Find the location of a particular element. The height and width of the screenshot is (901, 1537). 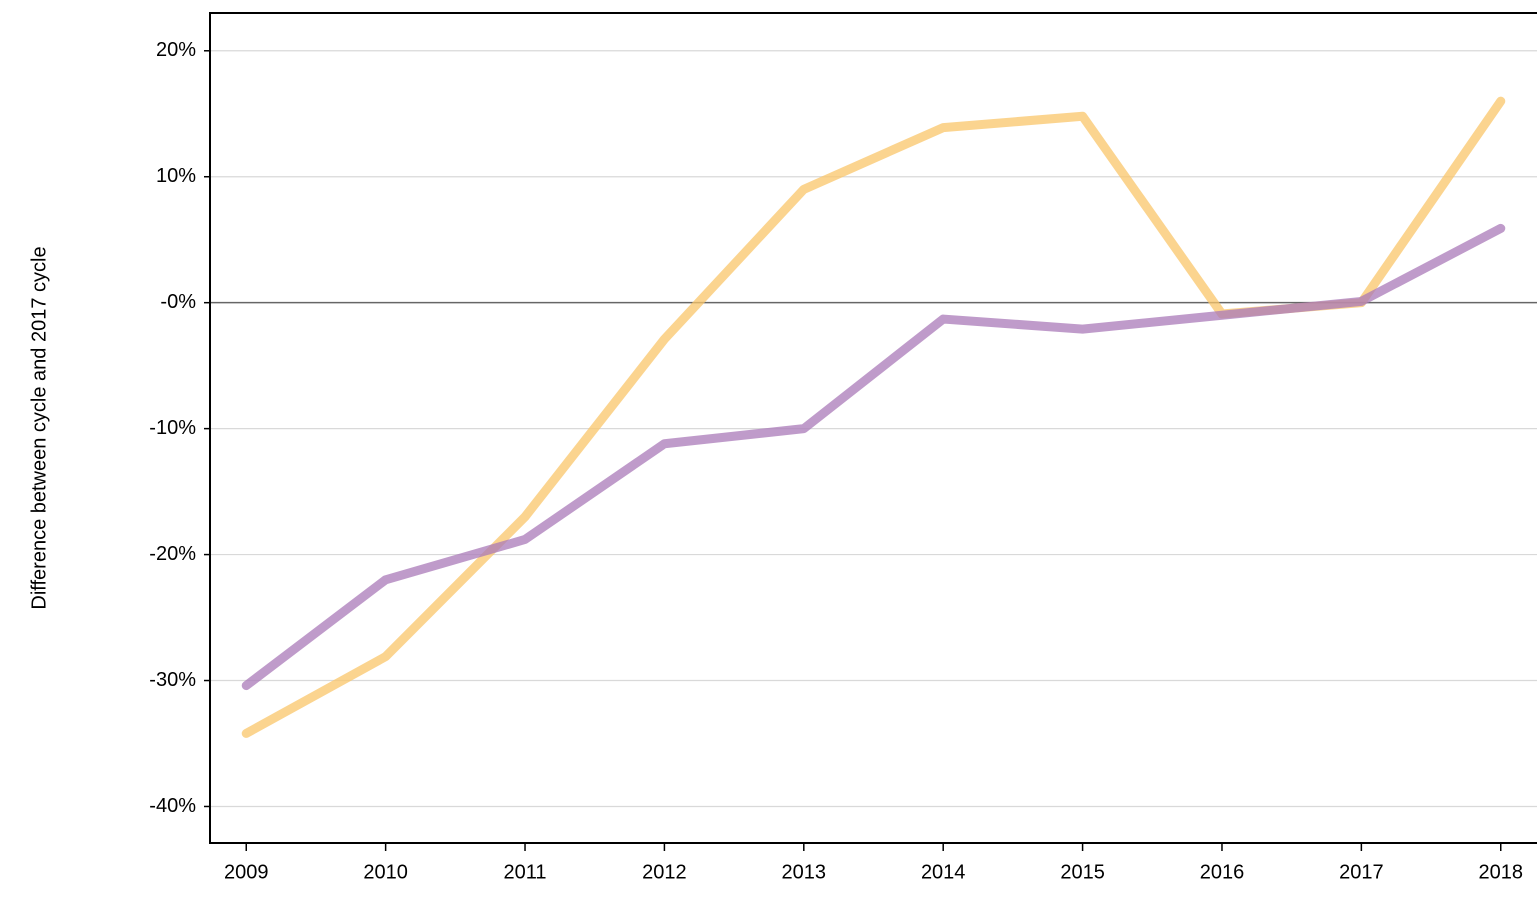

x-tick-label: 2017 is located at coordinates (1361, 872).